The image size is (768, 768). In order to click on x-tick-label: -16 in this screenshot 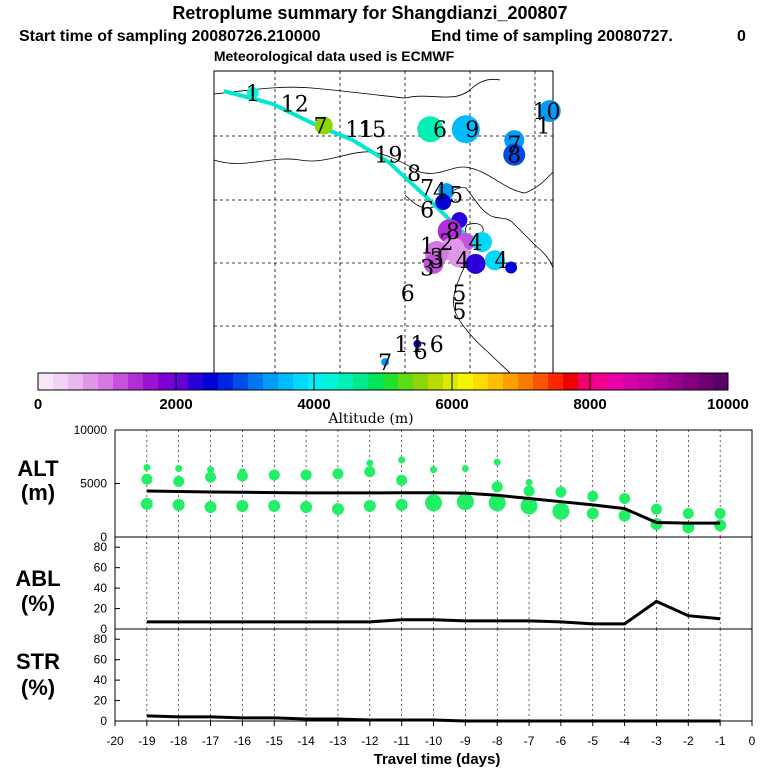, I will do `click(243, 741)`.